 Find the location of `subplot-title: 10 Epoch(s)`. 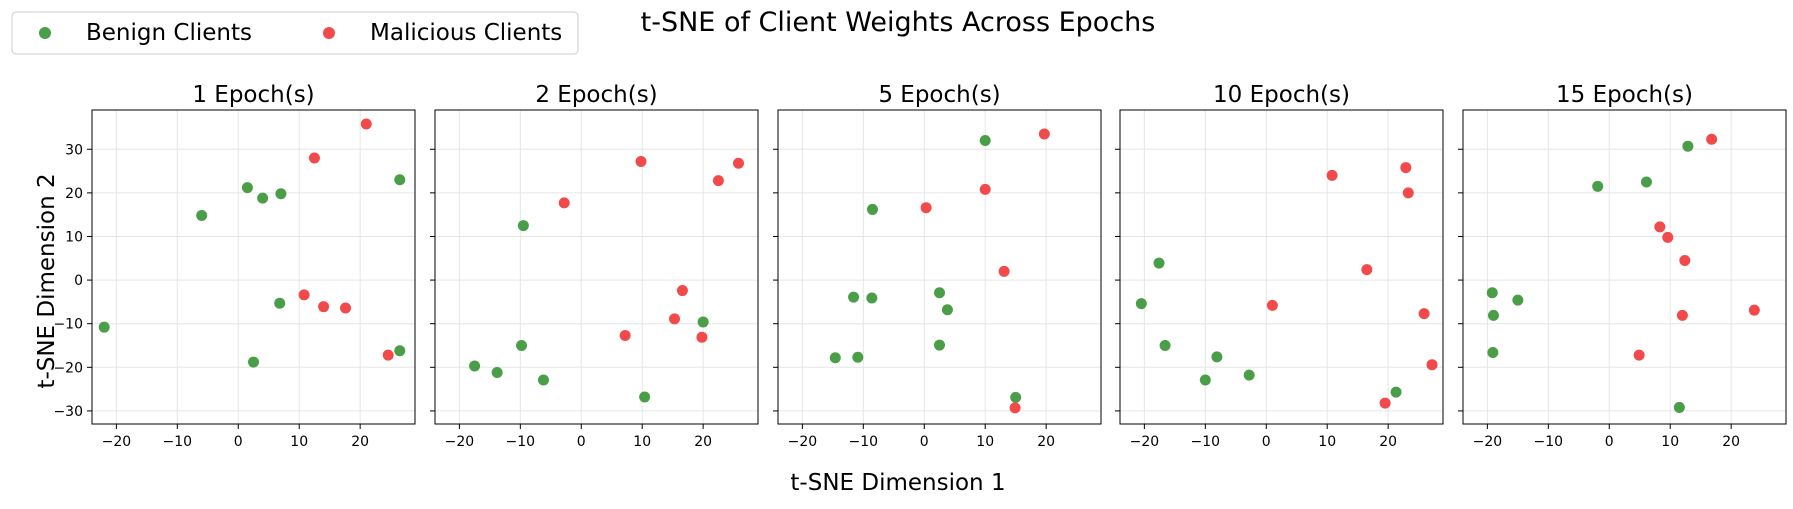

subplot-title: 10 Epoch(s) is located at coordinates (1281, 95).